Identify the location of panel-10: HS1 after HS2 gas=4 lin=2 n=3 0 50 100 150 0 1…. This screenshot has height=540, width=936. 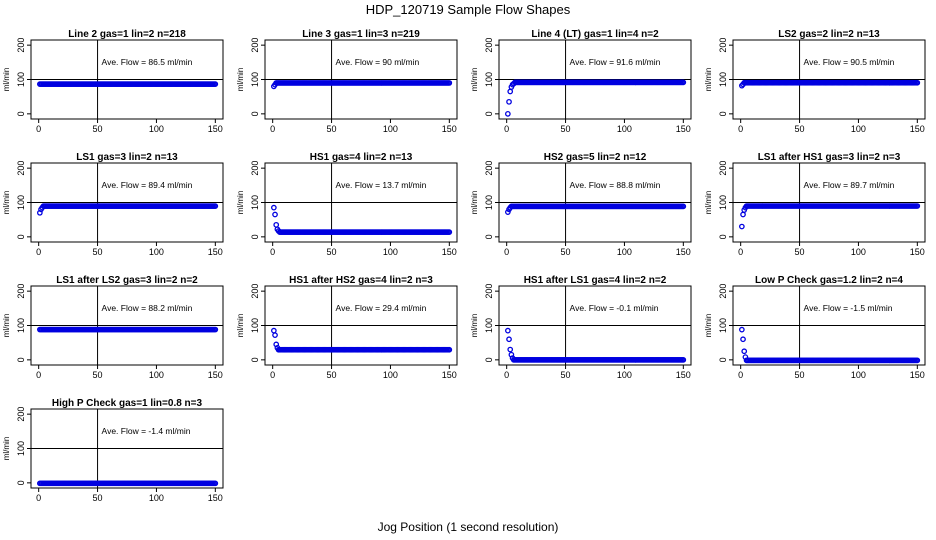
(347, 327).